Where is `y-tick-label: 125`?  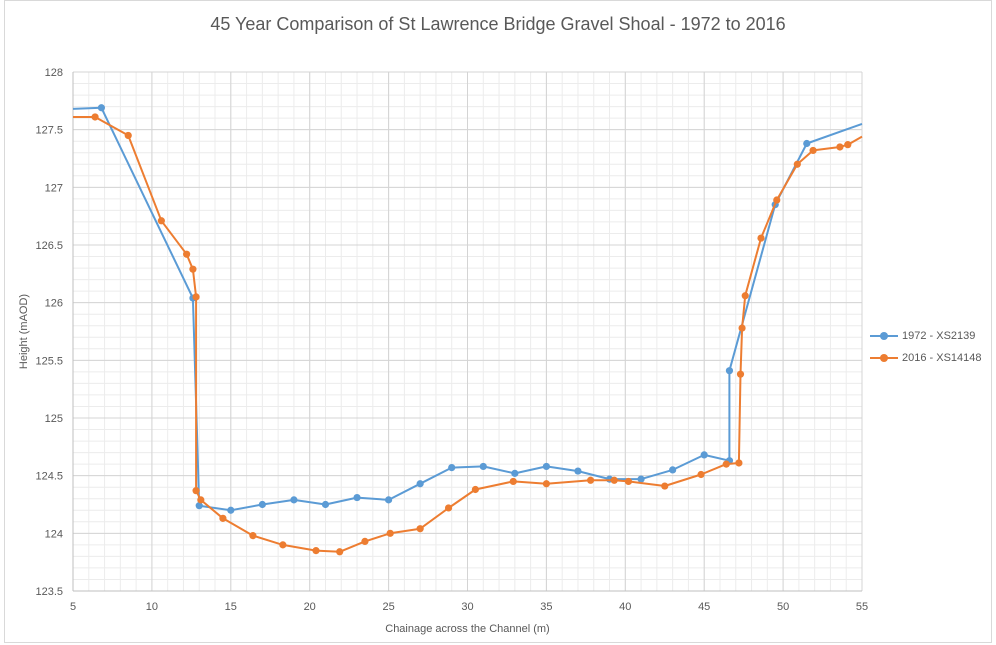 y-tick-label: 125 is located at coordinates (54, 419).